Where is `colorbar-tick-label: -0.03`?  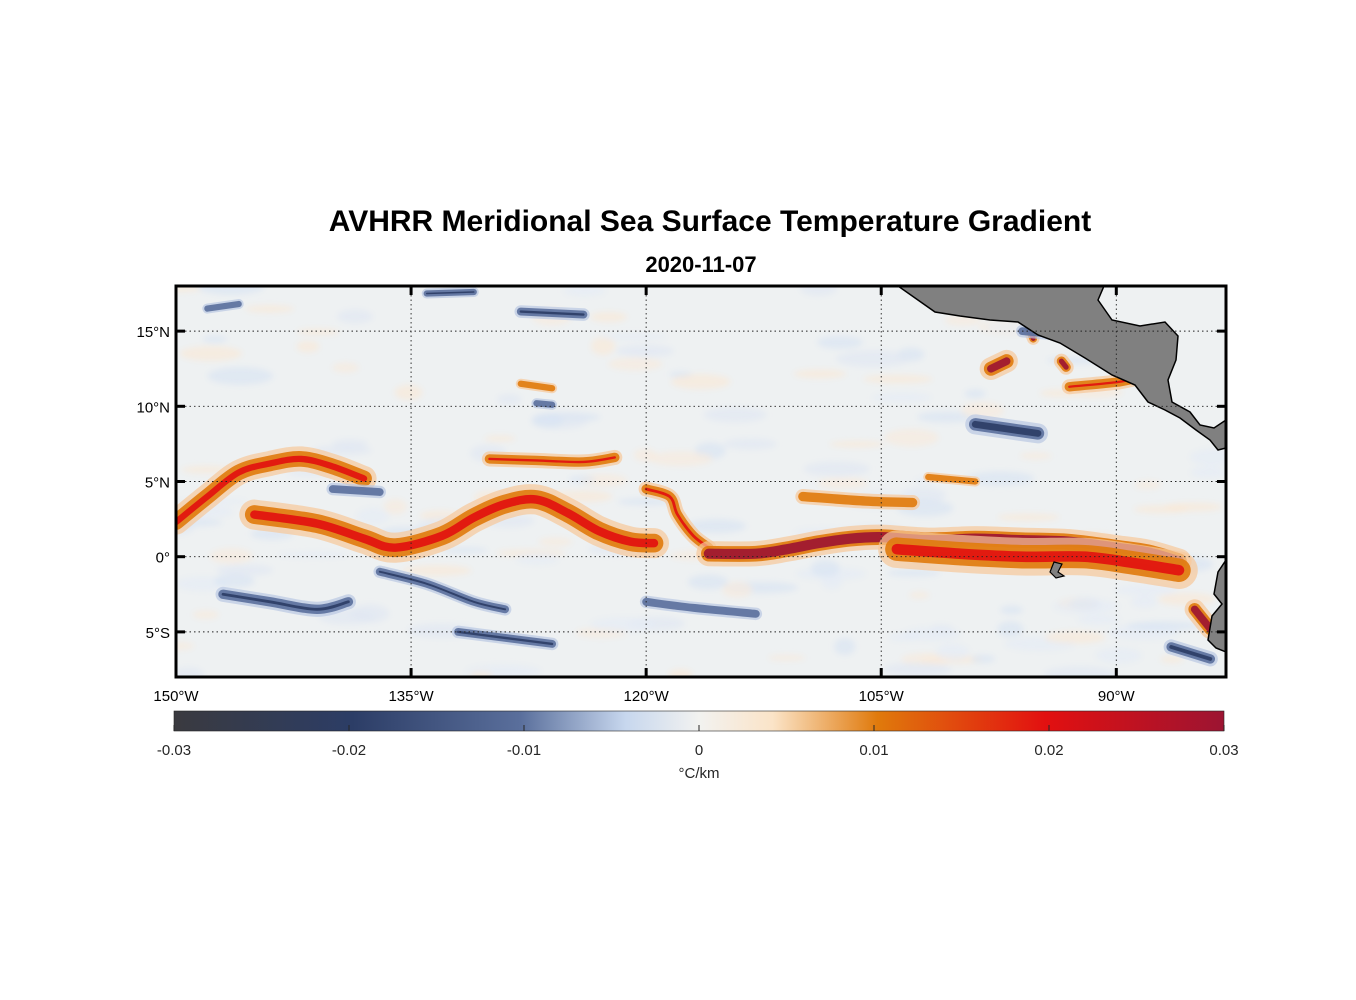 colorbar-tick-label: -0.03 is located at coordinates (174, 750).